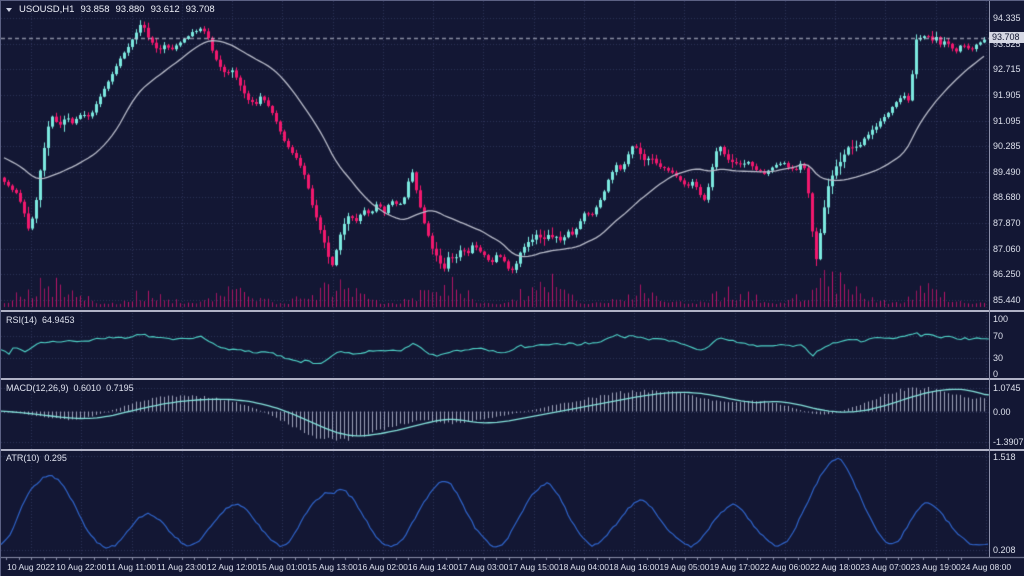 The width and height of the screenshot is (1024, 576). I want to click on time-axis-label: 22 Aug 18:00, so click(835, 567).